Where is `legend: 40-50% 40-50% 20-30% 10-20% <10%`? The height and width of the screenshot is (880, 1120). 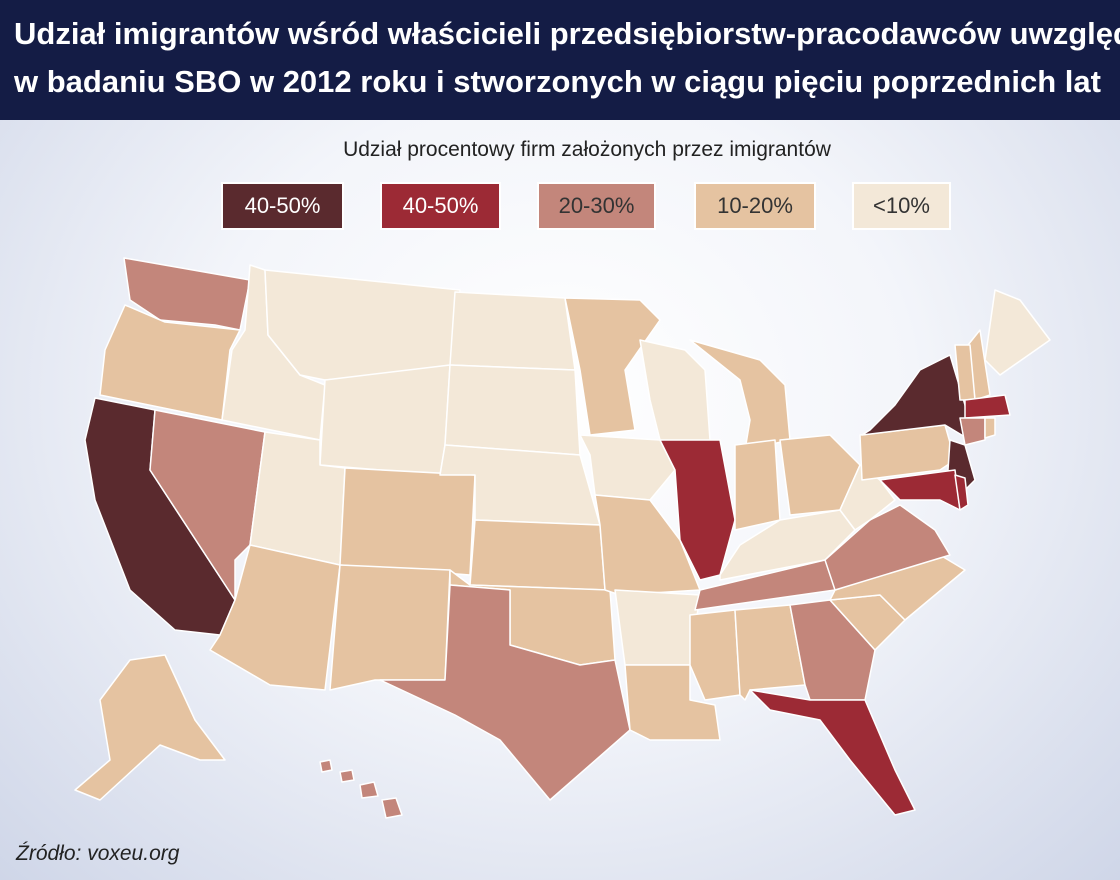
legend: 40-50% 40-50% 20-30% 10-20% <10% is located at coordinates (586, 206).